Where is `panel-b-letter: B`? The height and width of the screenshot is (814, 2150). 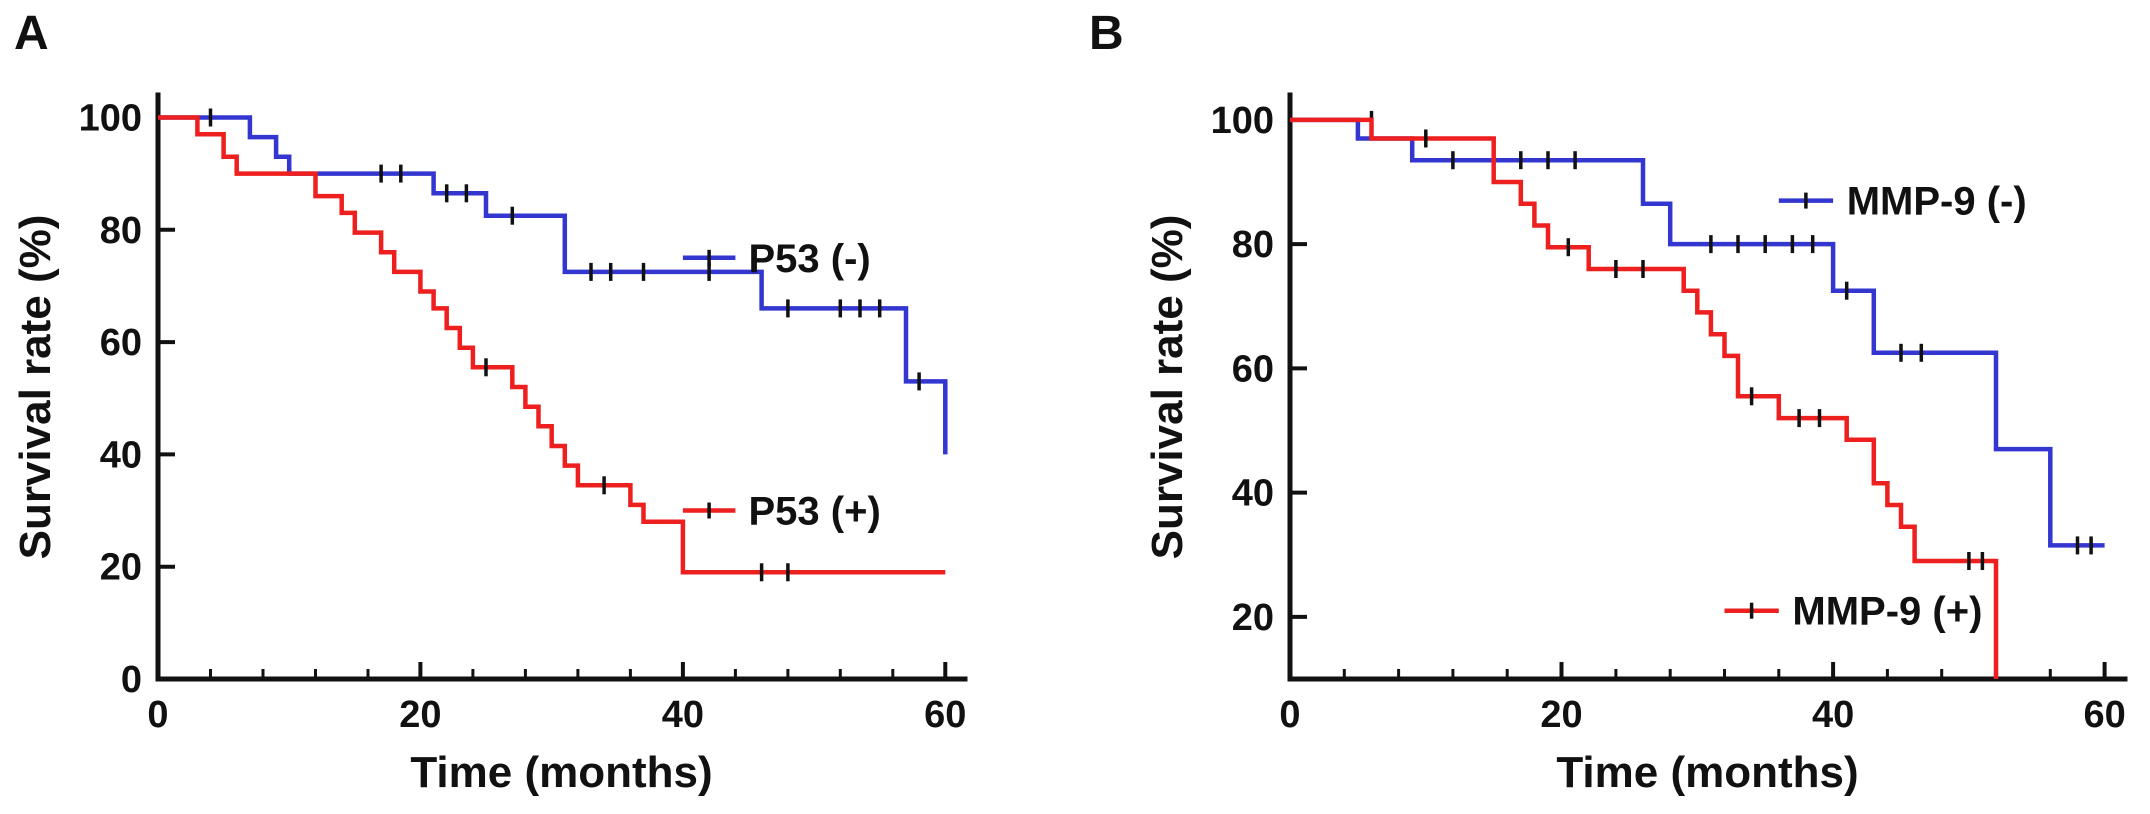 panel-b-letter: B is located at coordinates (1106, 33).